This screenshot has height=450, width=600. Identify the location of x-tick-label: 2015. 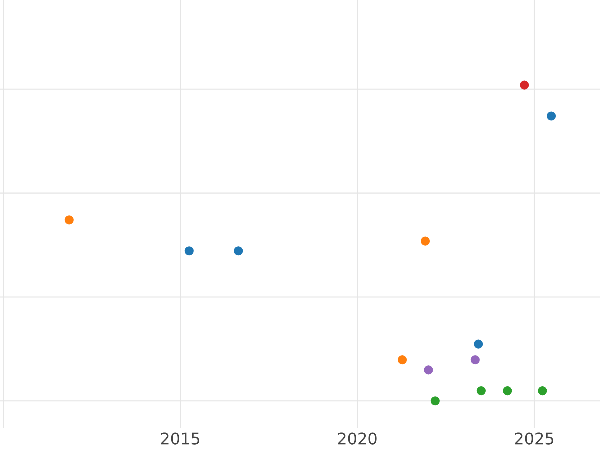
(180, 438).